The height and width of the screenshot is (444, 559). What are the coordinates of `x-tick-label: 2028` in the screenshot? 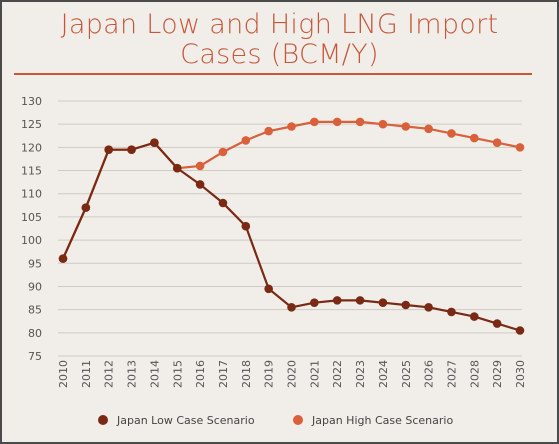 It's located at (474, 374).